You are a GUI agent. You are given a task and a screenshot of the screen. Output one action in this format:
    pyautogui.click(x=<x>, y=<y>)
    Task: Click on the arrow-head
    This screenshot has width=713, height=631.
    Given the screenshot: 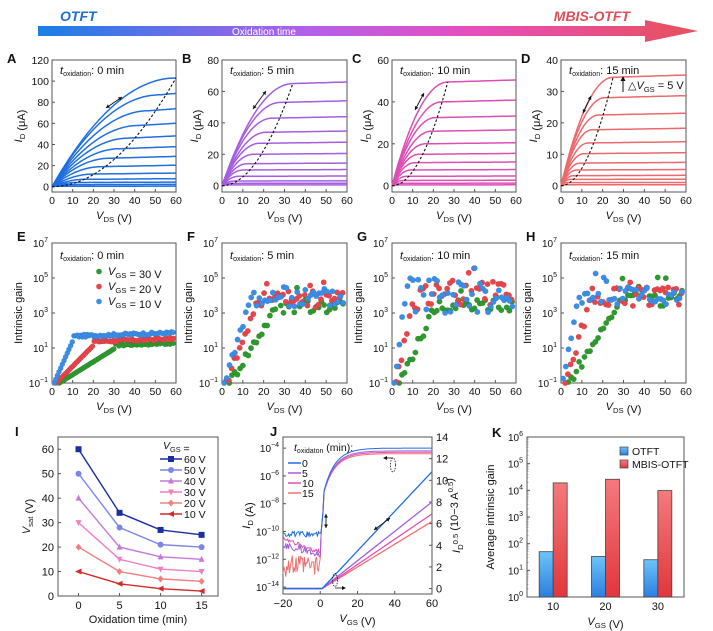 What is the action you would take?
    pyautogui.click(x=120, y=99)
    